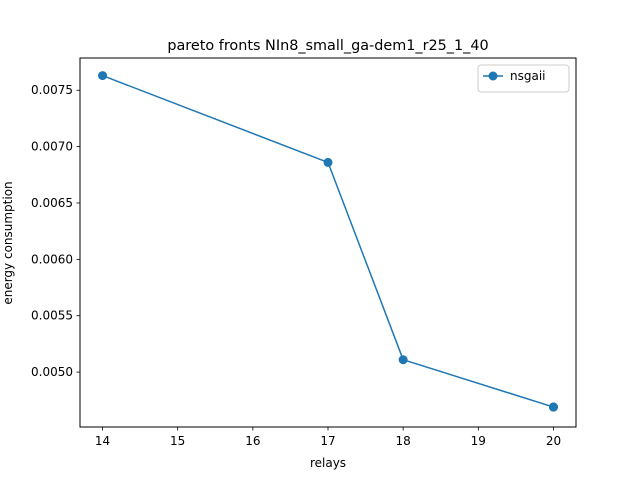 This screenshot has width=640, height=480. Describe the element at coordinates (478, 441) in the screenshot. I see `x-tick-label: 19` at that location.